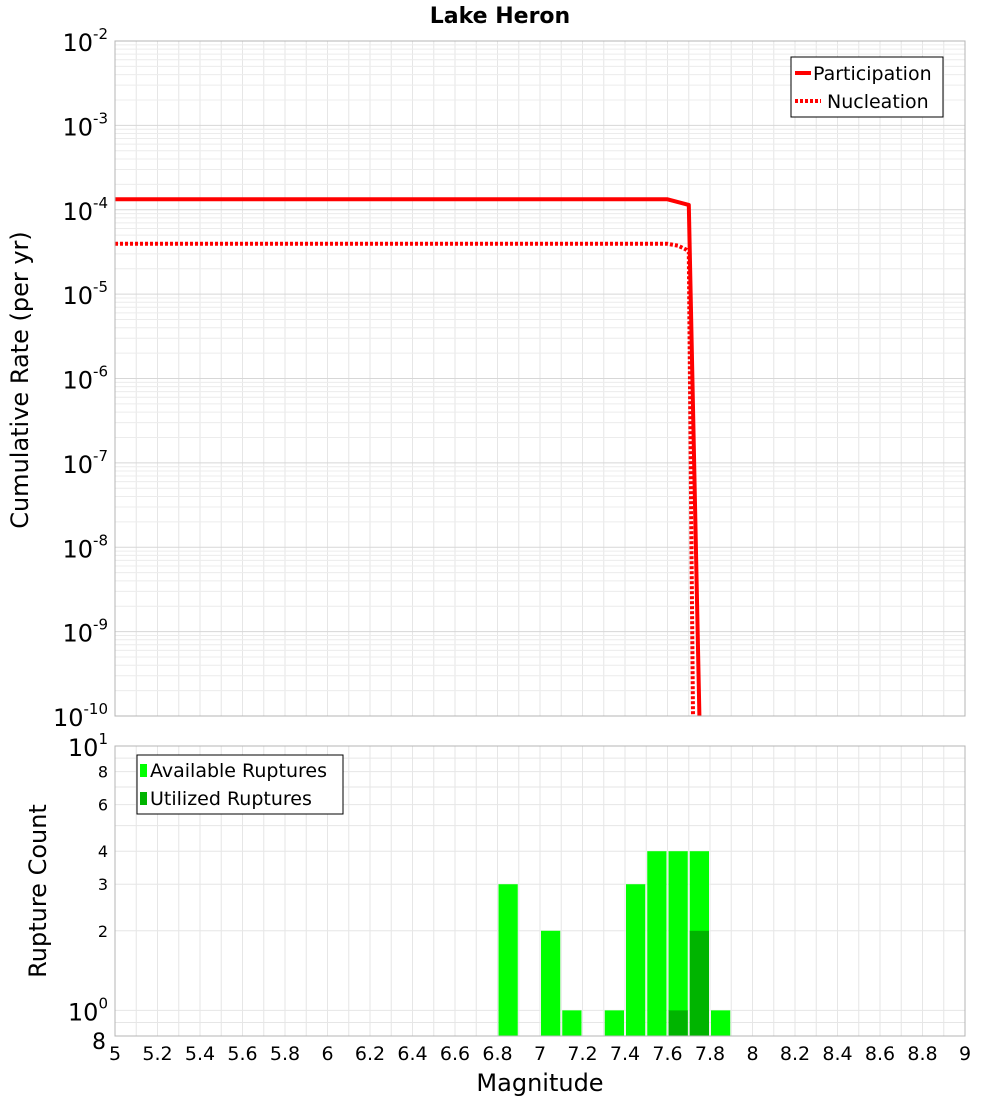 This screenshot has width=1000, height=1100. Describe the element at coordinates (878, 102) in the screenshot. I see `legend-label-nucleation: Nucleation` at that location.